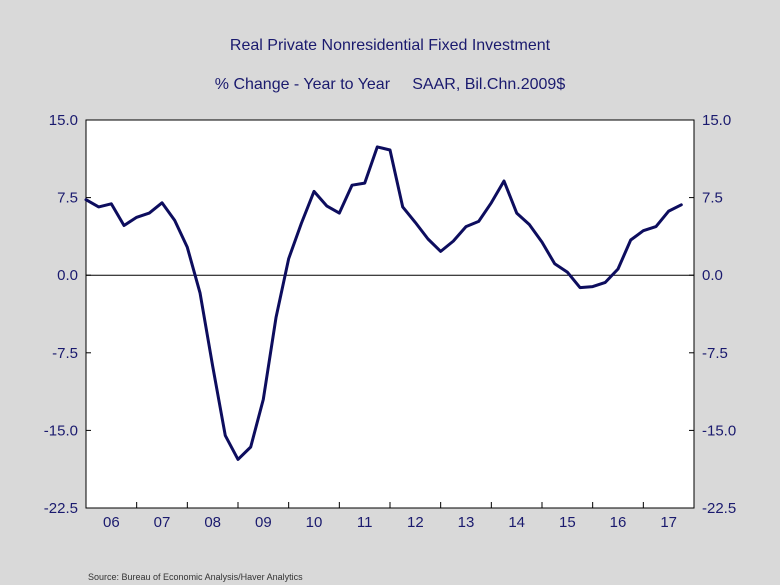 The image size is (780, 585). I want to click on y-tick-label-right: 0.0, so click(712, 275).